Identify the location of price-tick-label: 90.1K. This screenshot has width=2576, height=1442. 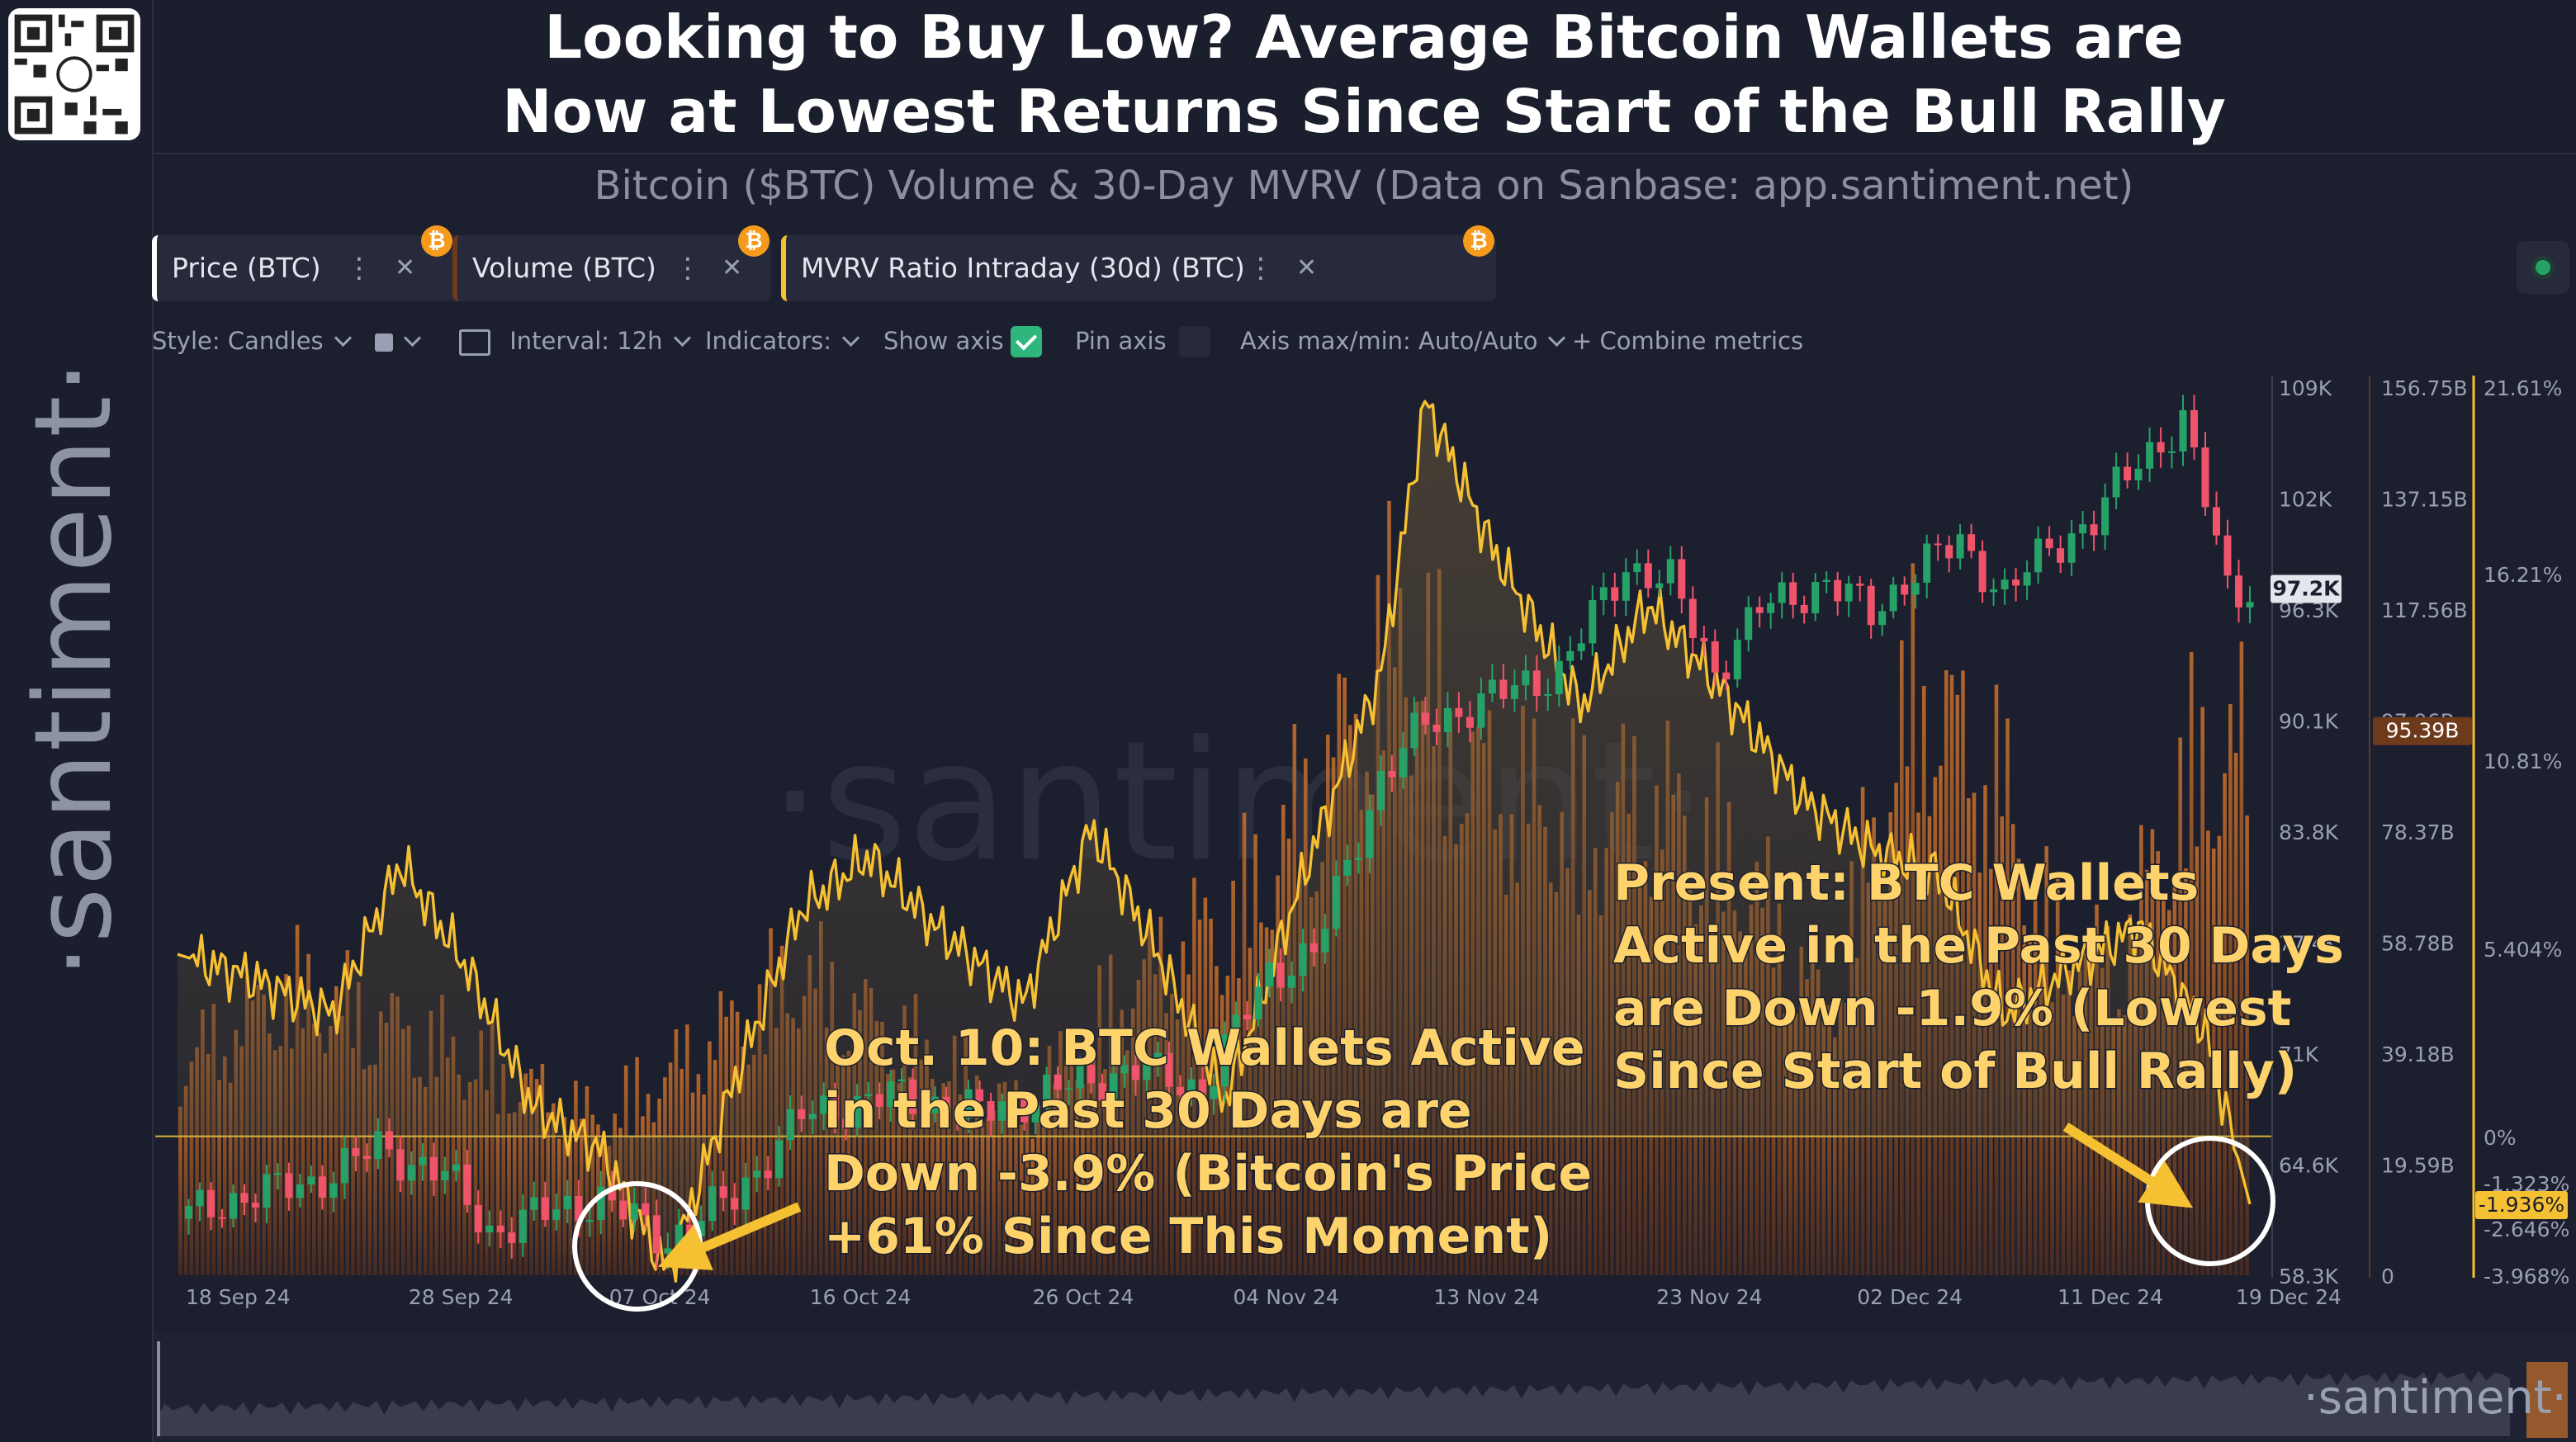
(2309, 722).